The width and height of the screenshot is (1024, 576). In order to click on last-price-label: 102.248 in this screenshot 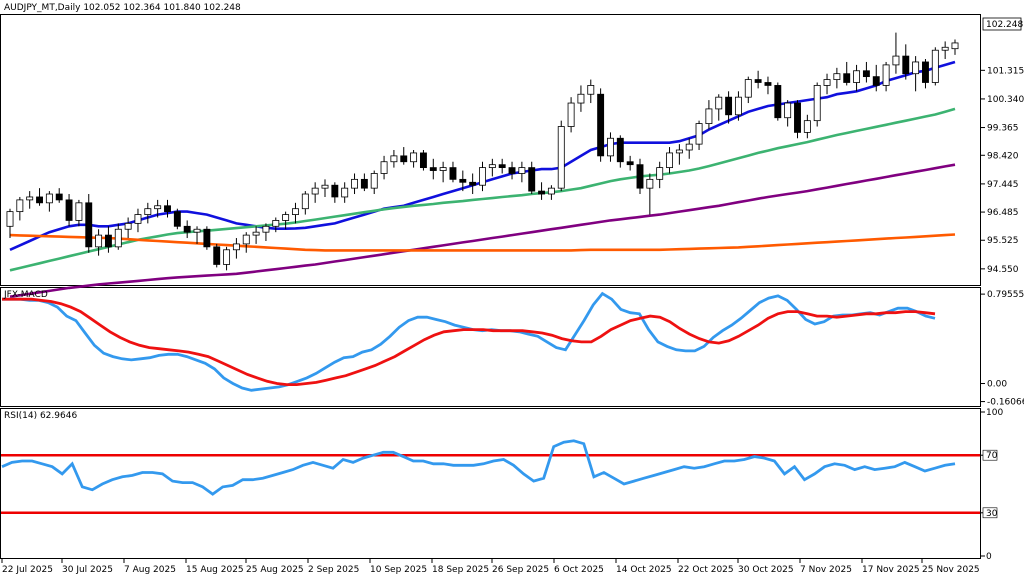, I will do `click(1004, 25)`.